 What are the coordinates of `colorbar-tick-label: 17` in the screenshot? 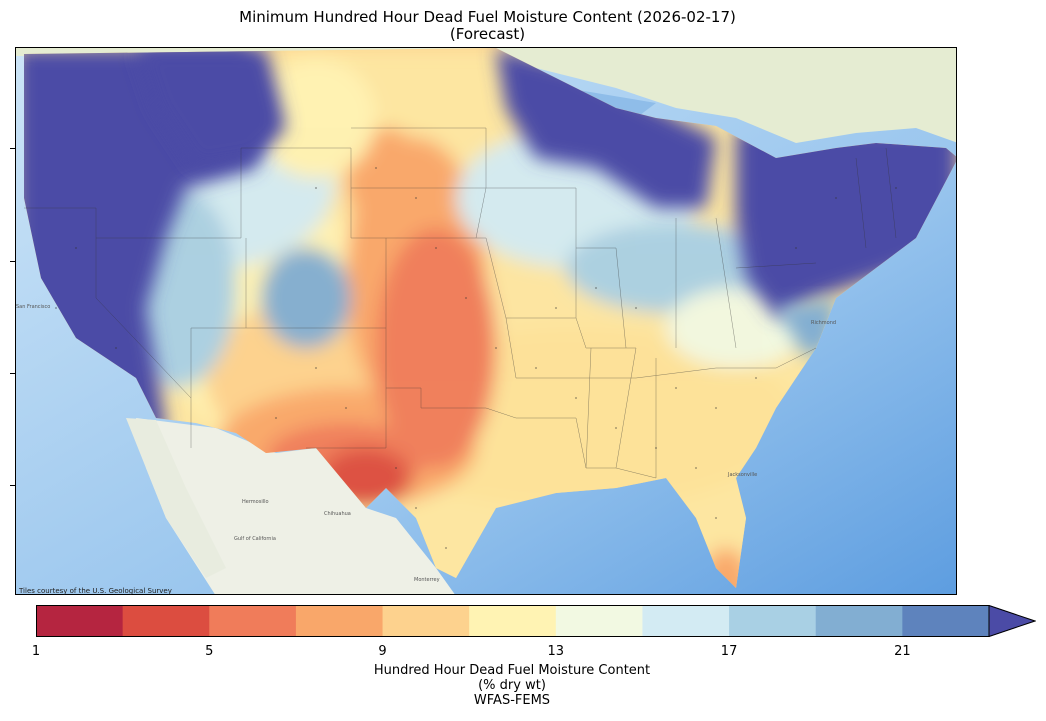 It's located at (729, 651).